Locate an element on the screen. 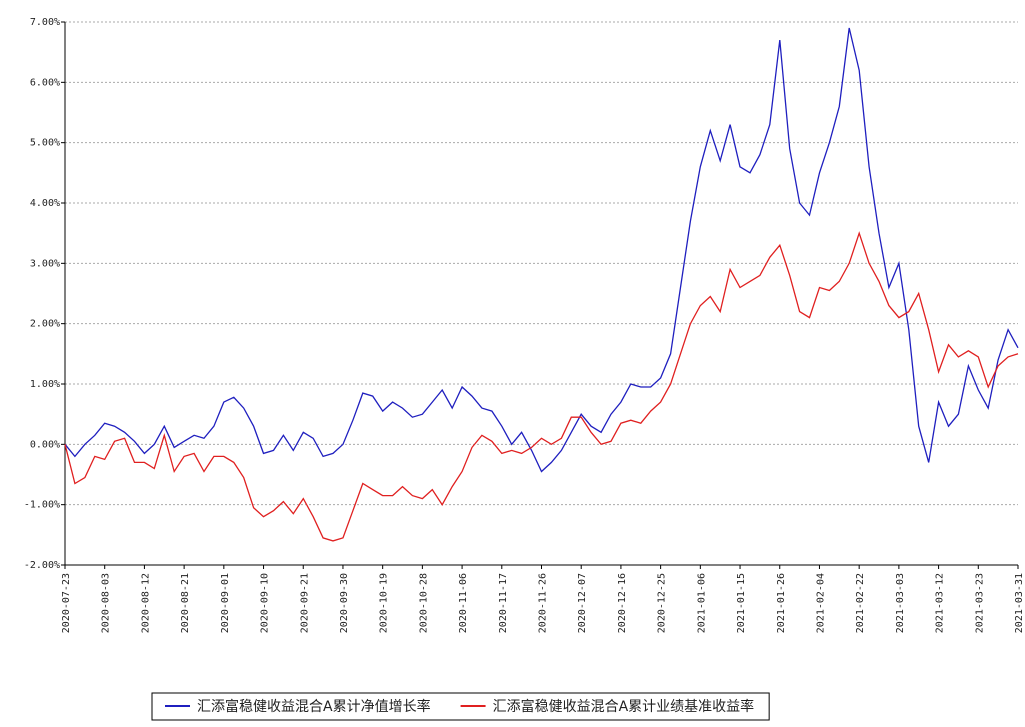  y-tick-label: 3.00% is located at coordinates (45, 263).